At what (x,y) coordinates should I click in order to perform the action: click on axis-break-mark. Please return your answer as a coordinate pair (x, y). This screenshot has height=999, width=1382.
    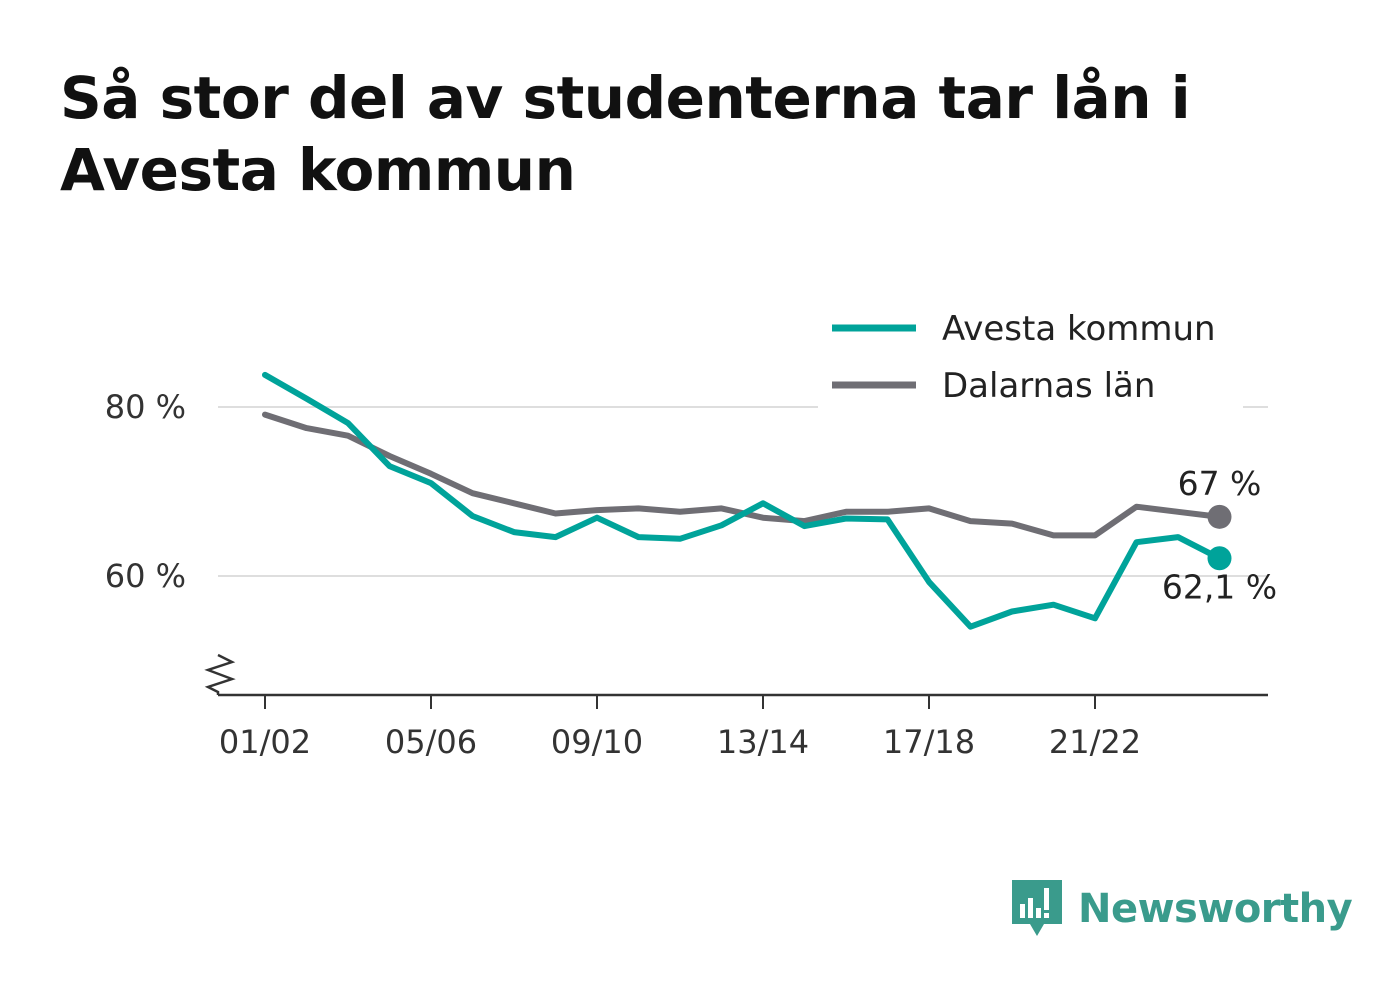
    Looking at the image, I should click on (220, 674).